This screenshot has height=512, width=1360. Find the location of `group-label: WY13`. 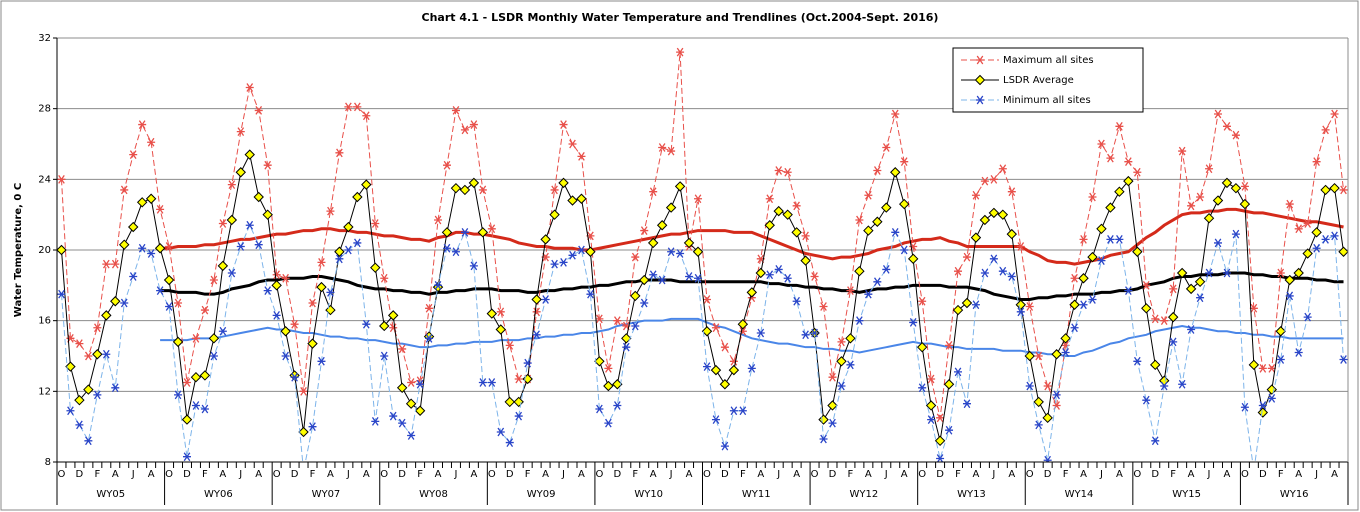

group-label: WY13 is located at coordinates (971, 494).